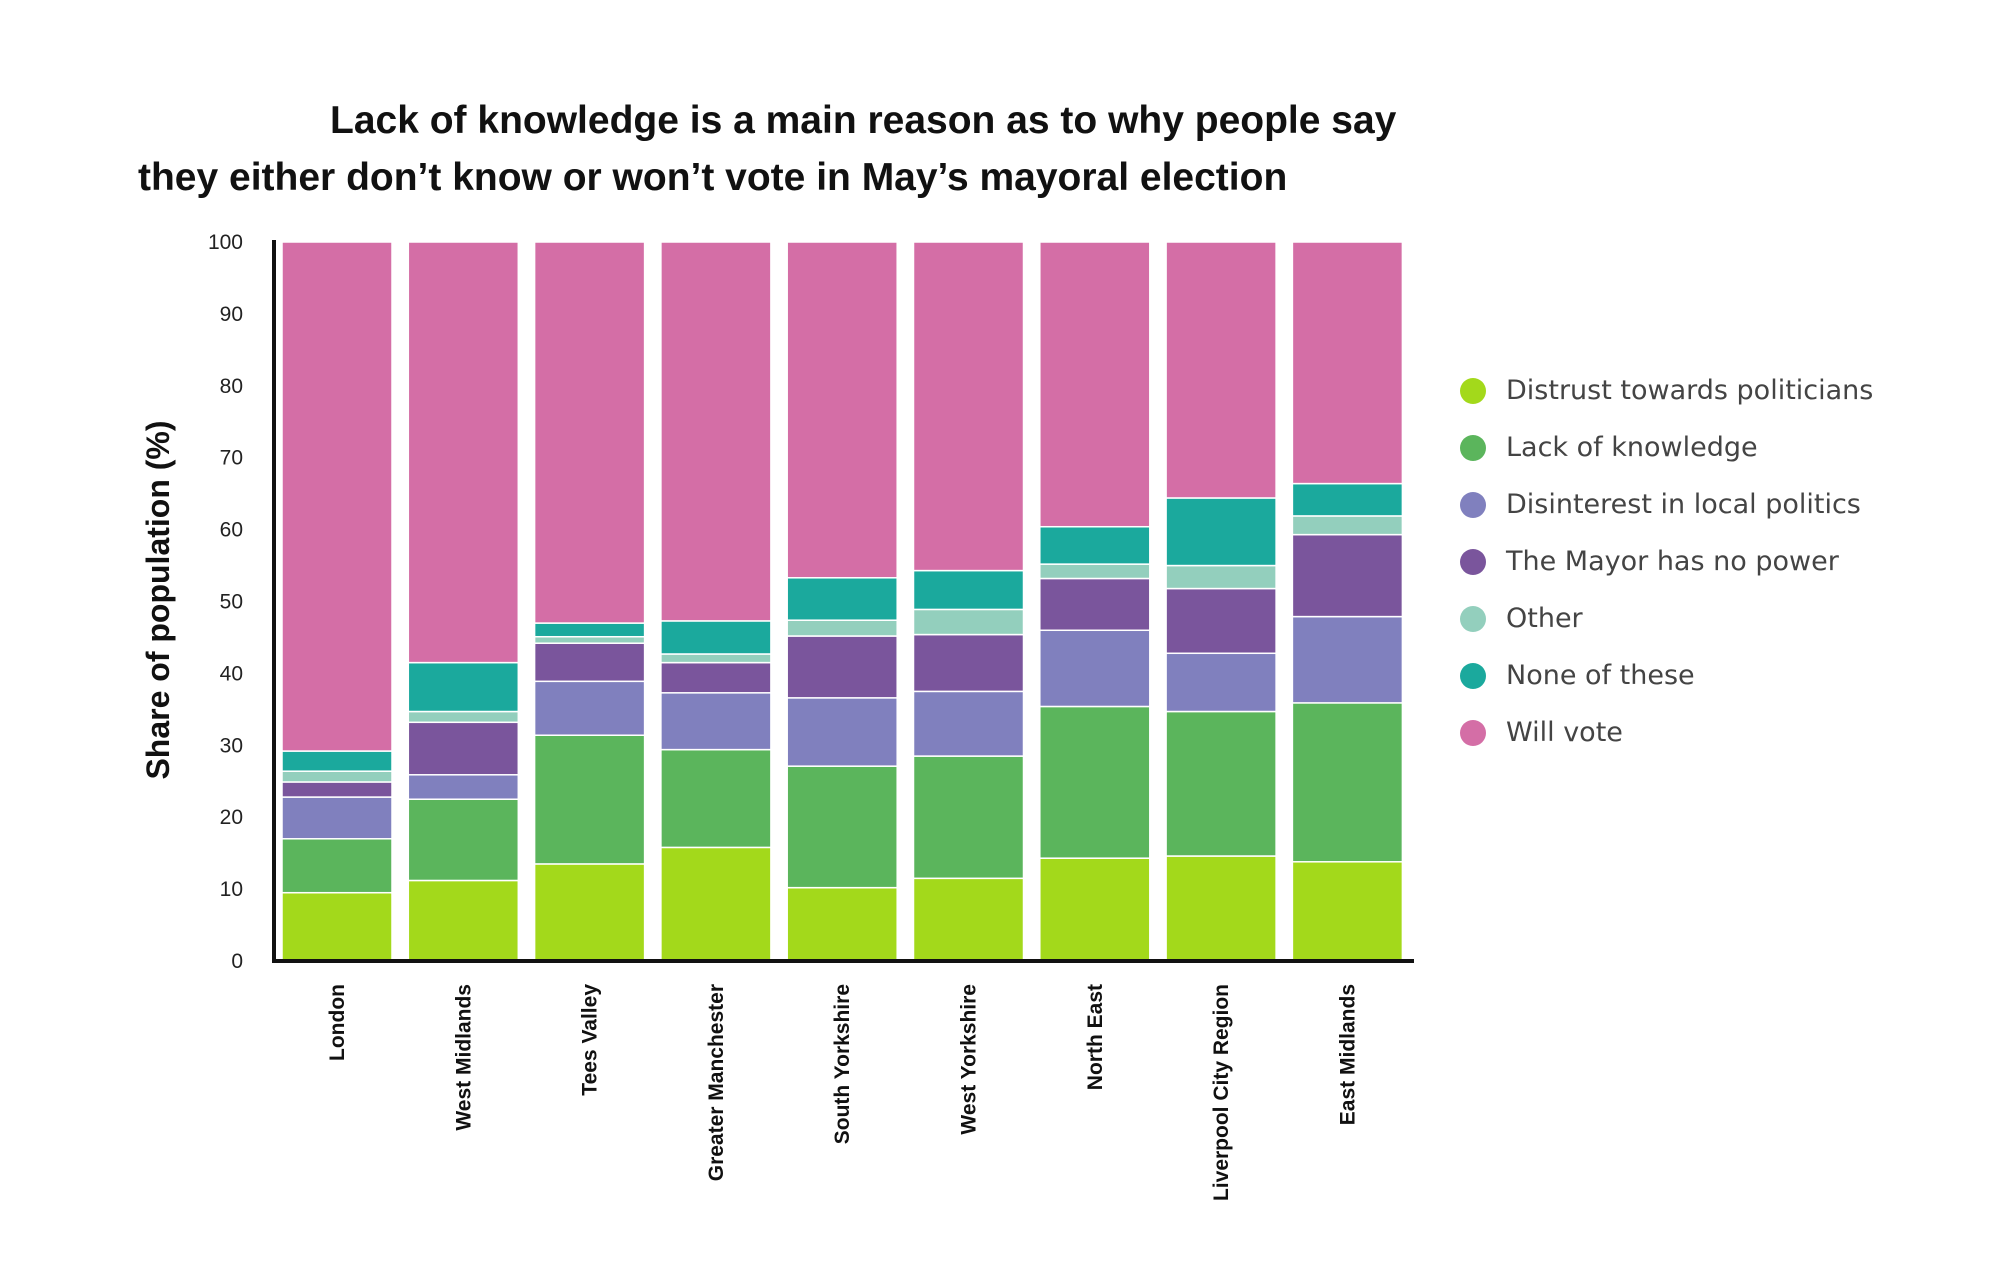 This screenshot has height=1280, width=2001. Describe the element at coordinates (231, 673) in the screenshot. I see `y-tick-label: 40` at that location.